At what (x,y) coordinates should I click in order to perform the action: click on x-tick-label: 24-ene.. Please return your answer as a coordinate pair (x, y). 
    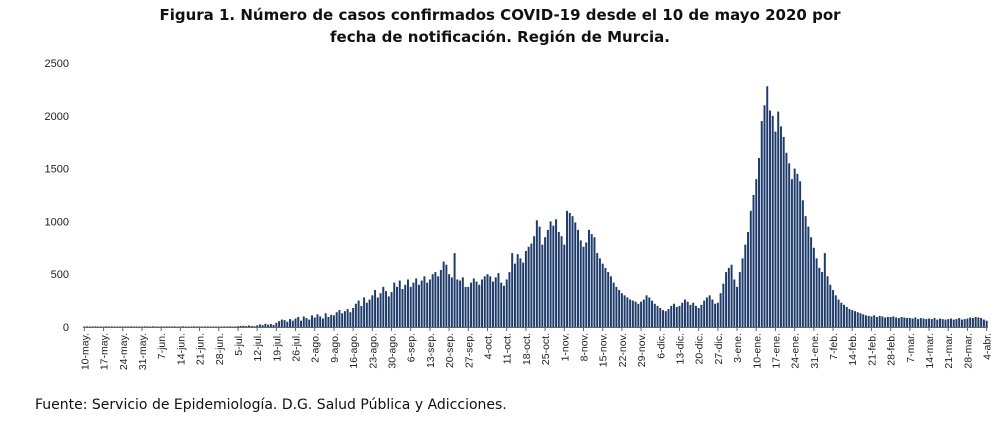
    Looking at the image, I should click on (796, 351).